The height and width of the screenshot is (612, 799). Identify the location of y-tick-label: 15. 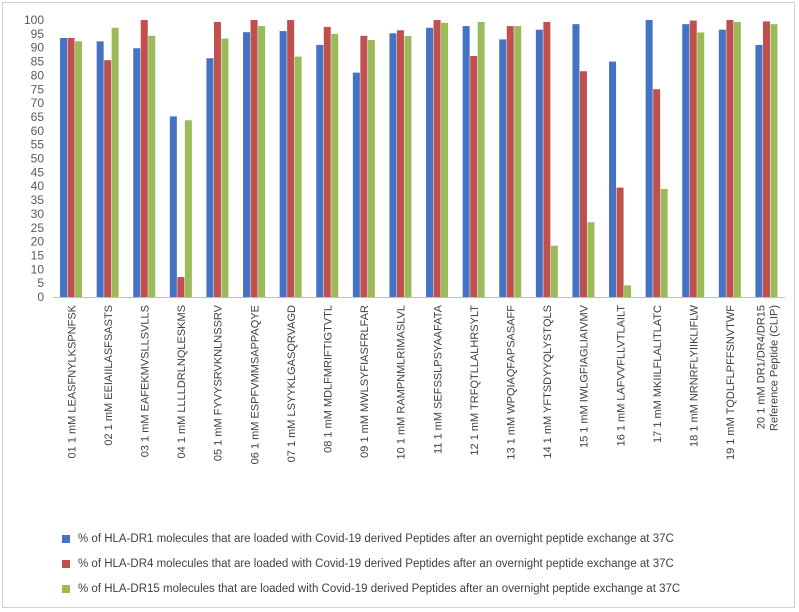
(38, 255).